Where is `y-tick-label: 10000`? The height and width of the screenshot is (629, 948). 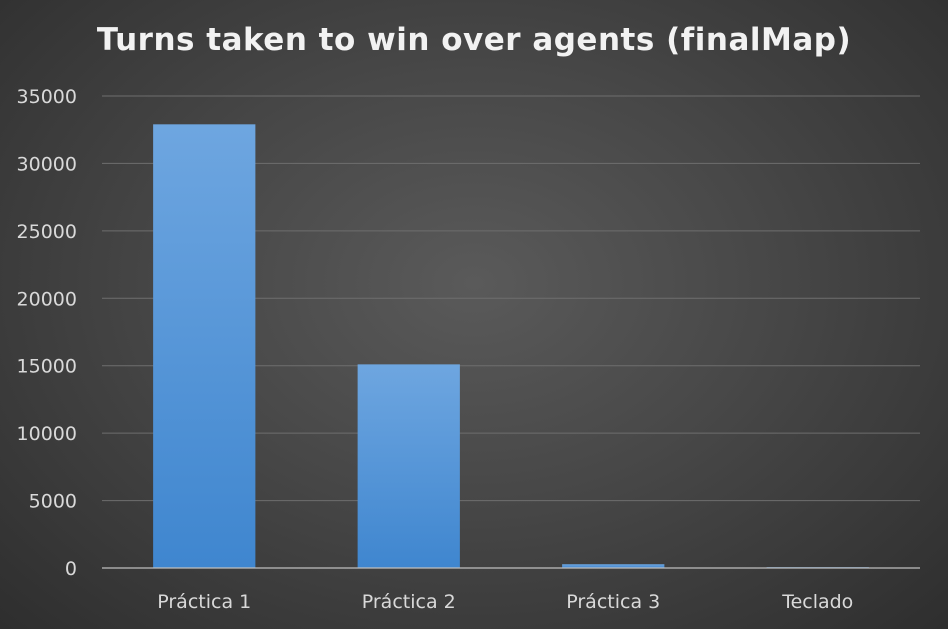
y-tick-label: 10000 is located at coordinates (47, 434).